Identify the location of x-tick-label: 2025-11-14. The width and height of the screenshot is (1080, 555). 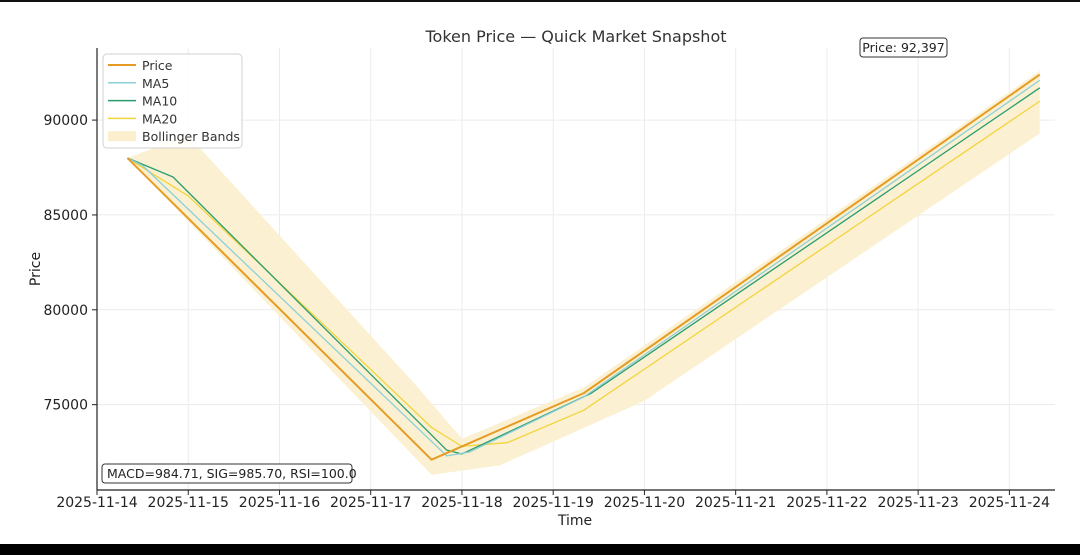
(96, 503).